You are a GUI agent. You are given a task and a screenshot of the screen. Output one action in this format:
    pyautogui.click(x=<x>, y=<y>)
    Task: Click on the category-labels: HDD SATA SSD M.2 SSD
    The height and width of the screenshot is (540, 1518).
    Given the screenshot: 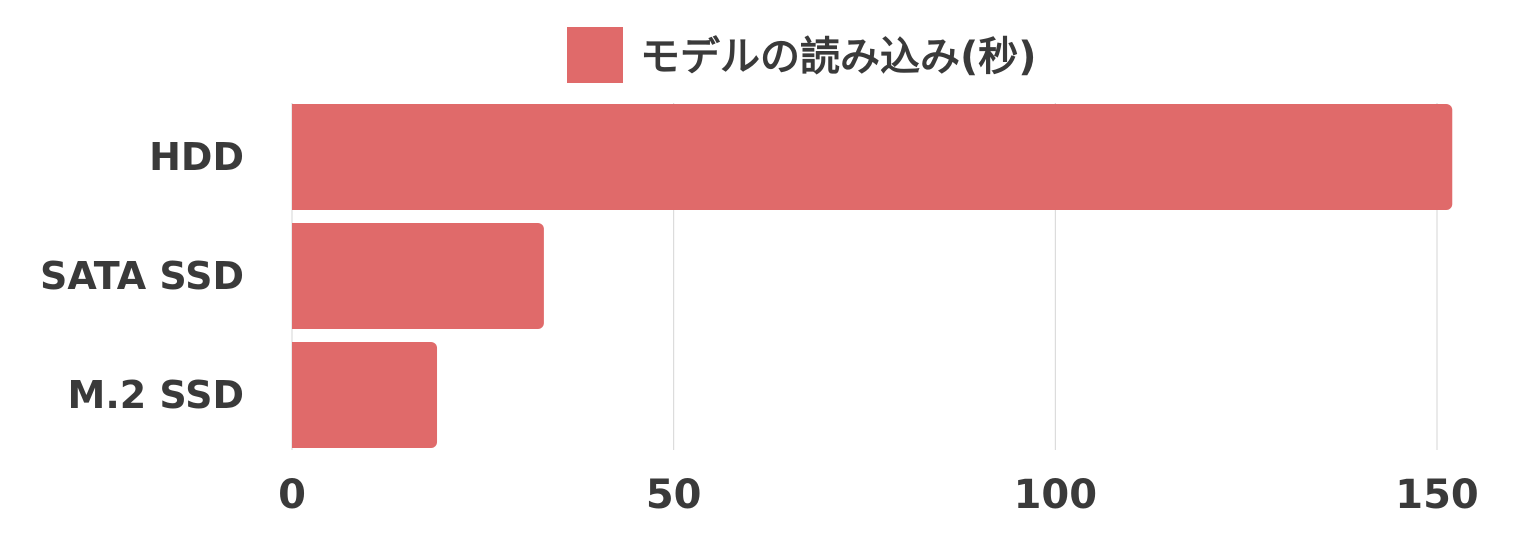 What is the action you would take?
    pyautogui.click(x=142, y=276)
    